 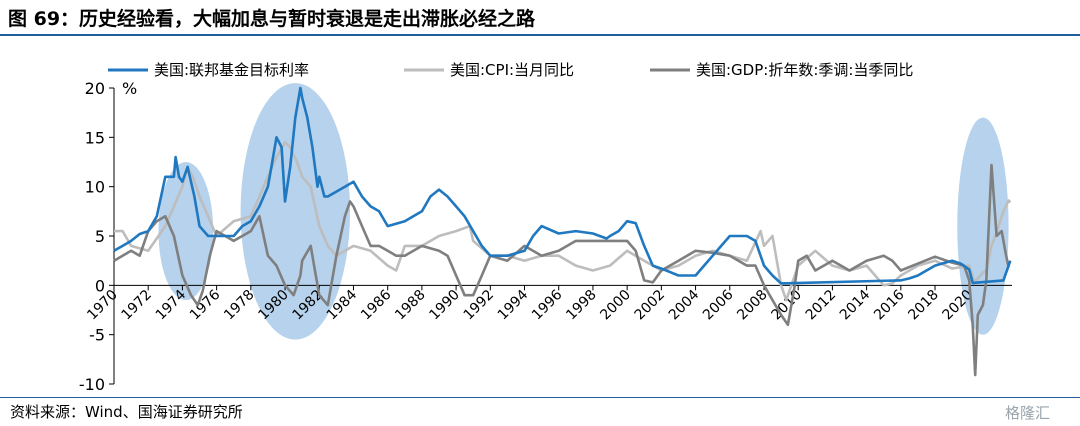 I want to click on x-tick-label: 2006, so click(x=718, y=305).